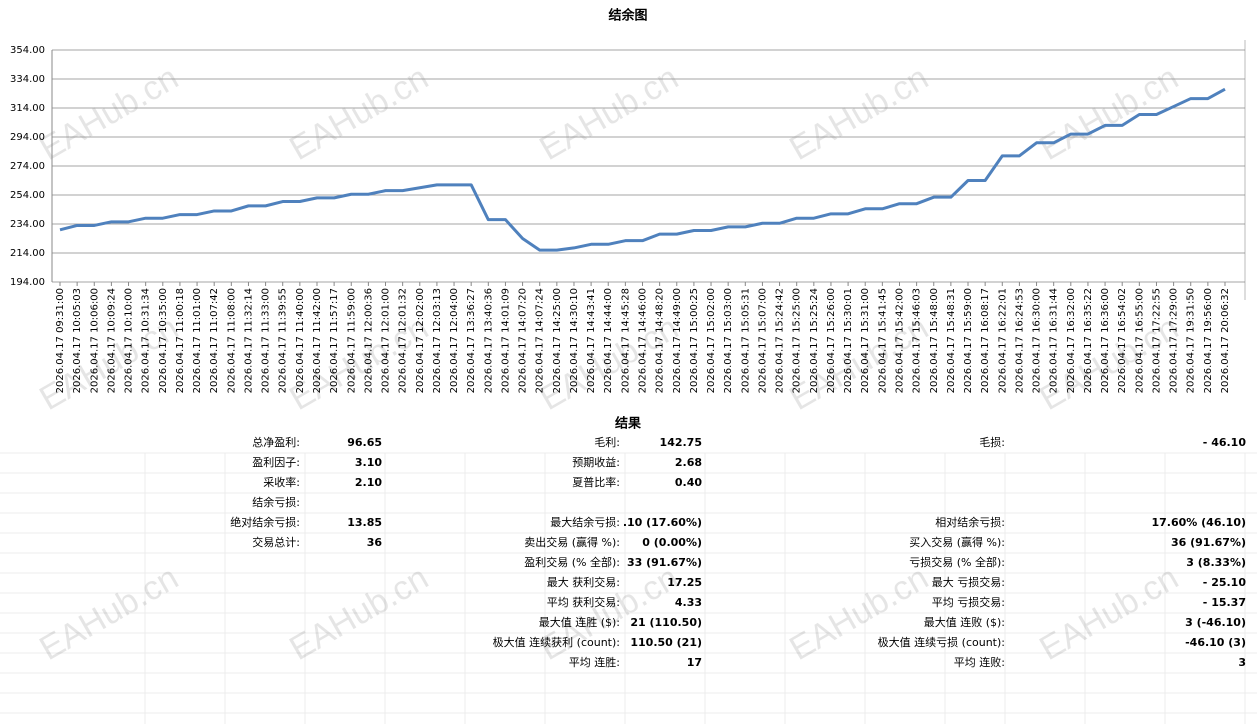  I want to click on result-value: 17.60% (46.10), so click(1199, 522).